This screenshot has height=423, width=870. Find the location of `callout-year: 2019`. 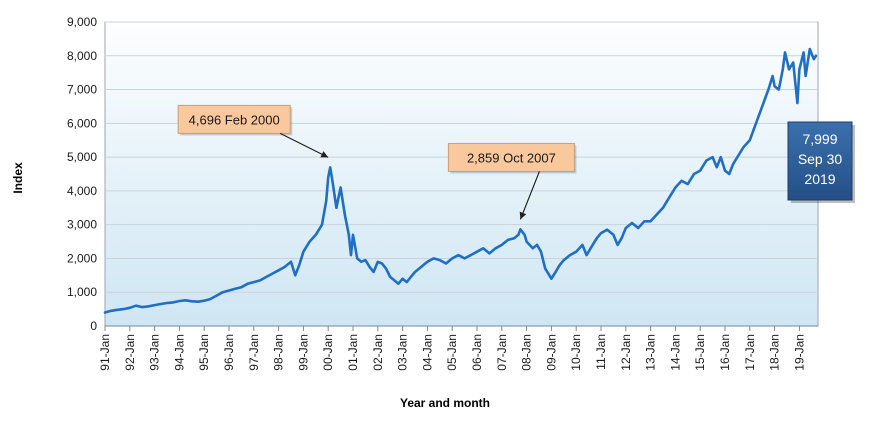

callout-year: 2019 is located at coordinates (819, 179).